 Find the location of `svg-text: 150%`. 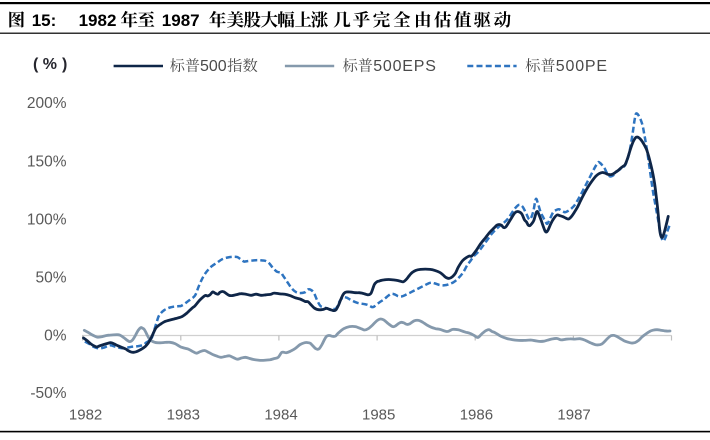

svg-text: 150% is located at coordinates (47, 161).